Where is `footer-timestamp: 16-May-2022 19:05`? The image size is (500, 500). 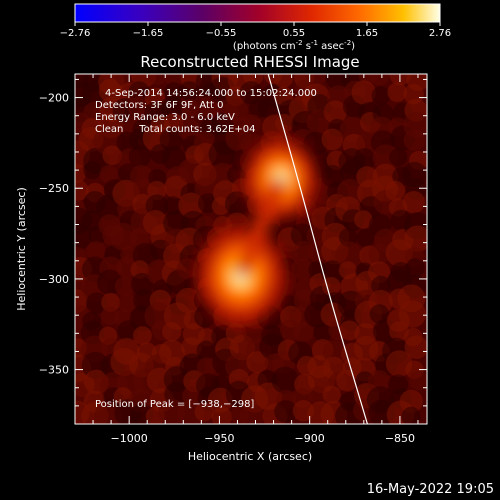
footer-timestamp: 16-May-2022 19:05 is located at coordinates (430, 489).